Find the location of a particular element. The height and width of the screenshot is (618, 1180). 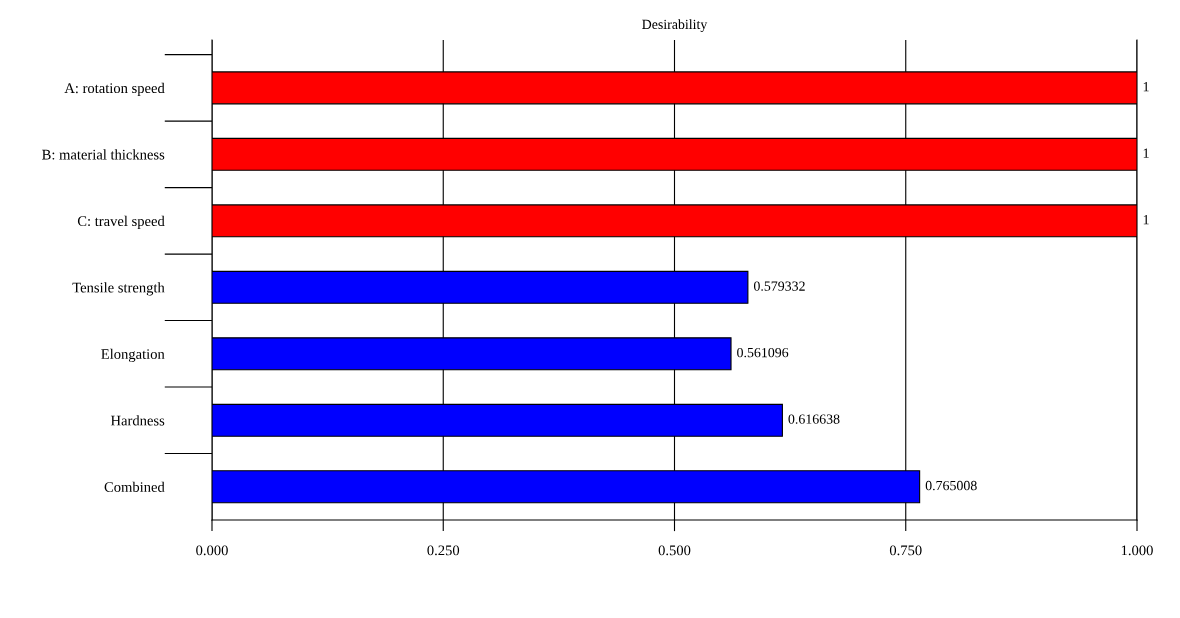

x-tick-label: 0.000 is located at coordinates (212, 550).